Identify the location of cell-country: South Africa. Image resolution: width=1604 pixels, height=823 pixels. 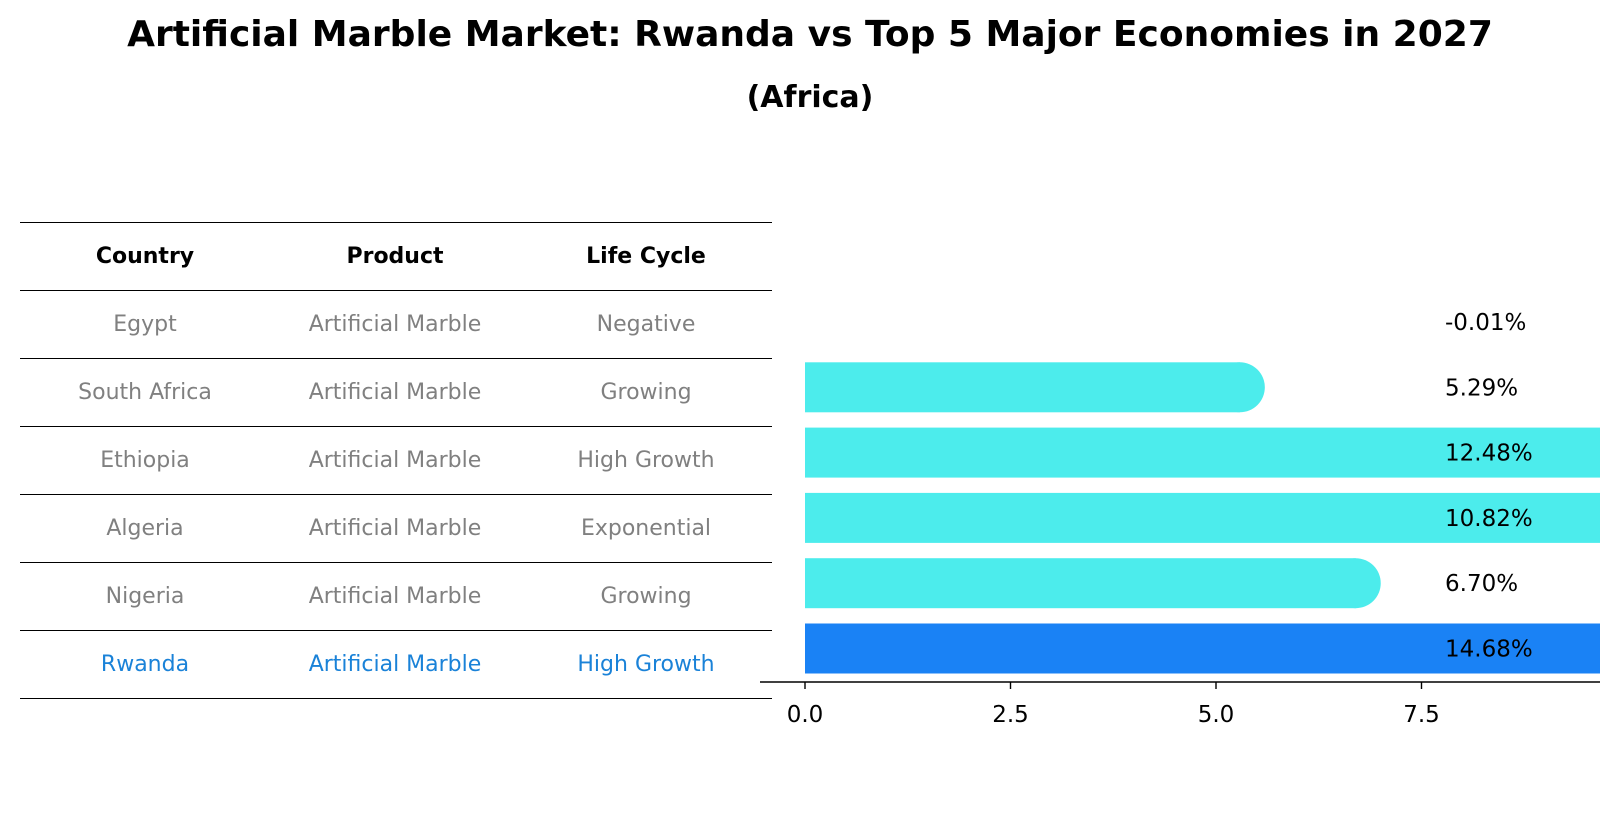
(145, 392).